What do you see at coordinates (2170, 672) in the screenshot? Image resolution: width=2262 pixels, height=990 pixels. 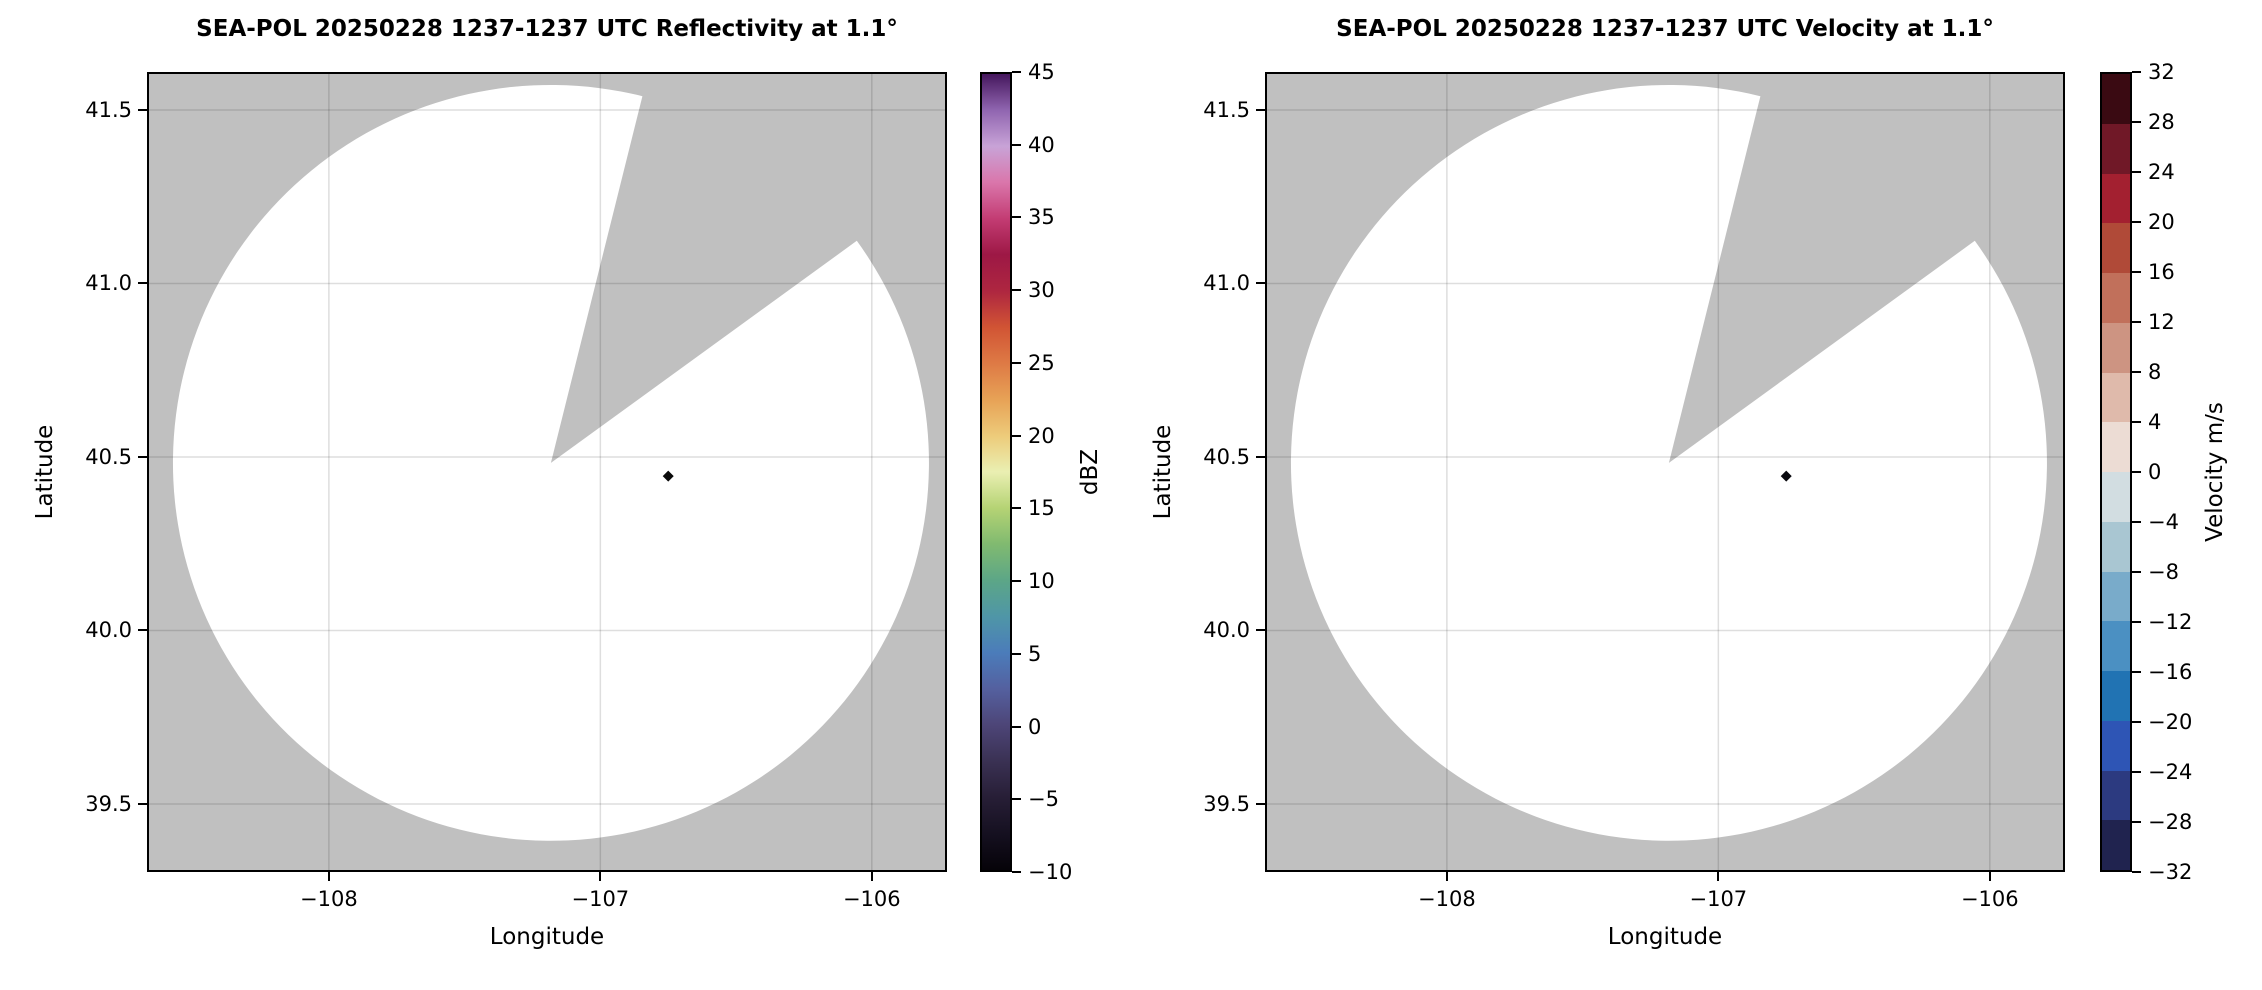 I see `colorbar-tick-label: −16` at bounding box center [2170, 672].